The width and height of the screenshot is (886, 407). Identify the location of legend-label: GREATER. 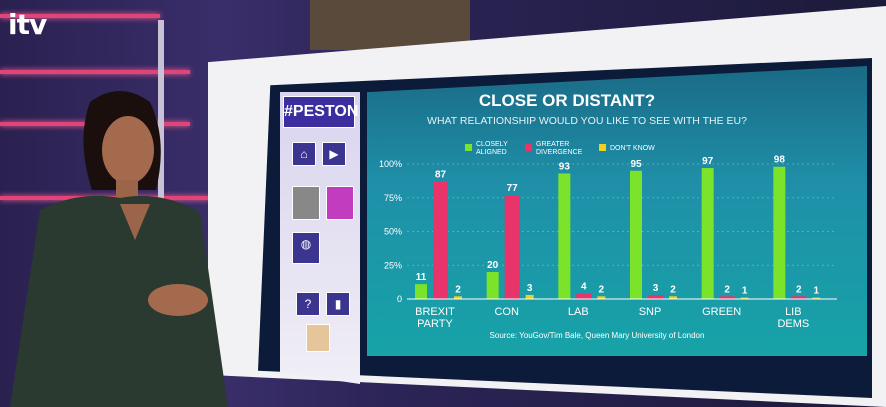
(552, 144).